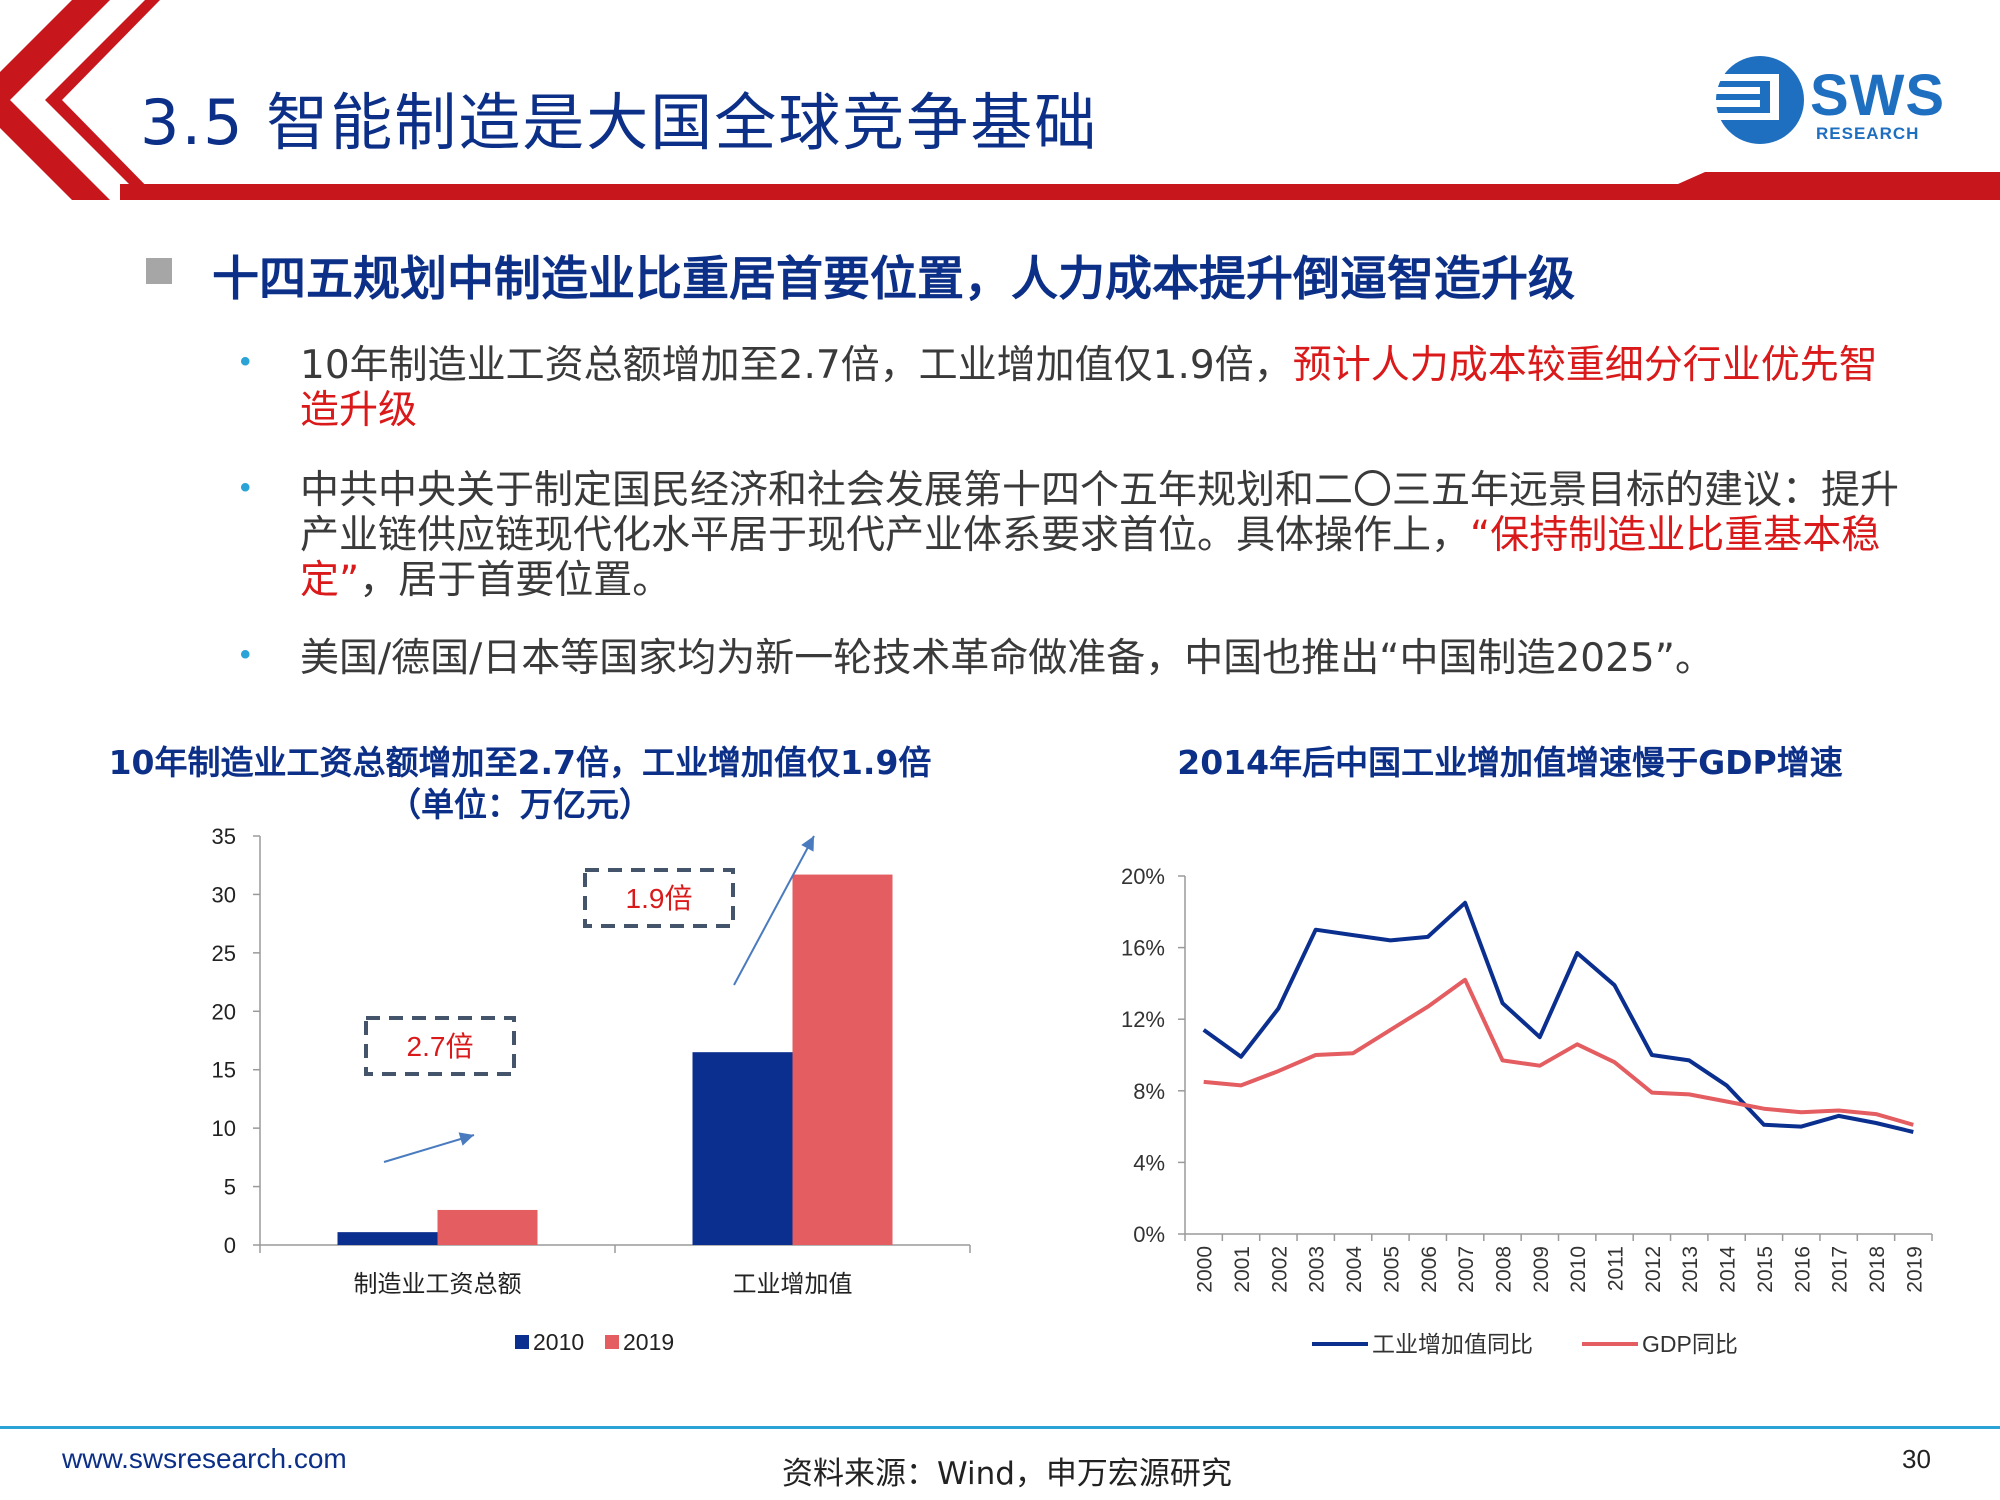 The image size is (2000, 1500). What do you see at coordinates (520, 762) in the screenshot?
I see `bar-chart-title: 10年制造业工资总额增加至2.7倍，工业增加值仅1.9倍` at bounding box center [520, 762].